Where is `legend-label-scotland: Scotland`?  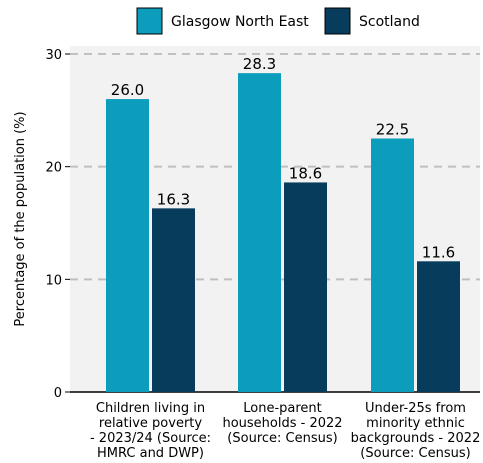 legend-label-scotland: Scotland is located at coordinates (389, 22).